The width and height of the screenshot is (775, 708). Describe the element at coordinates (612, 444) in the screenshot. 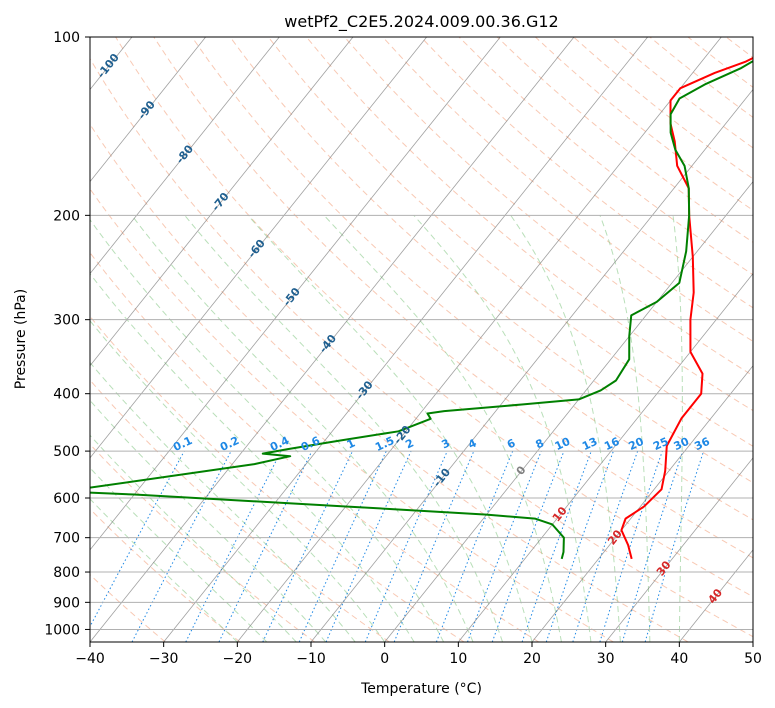

I see `mixing-ratio-label: 16` at that location.